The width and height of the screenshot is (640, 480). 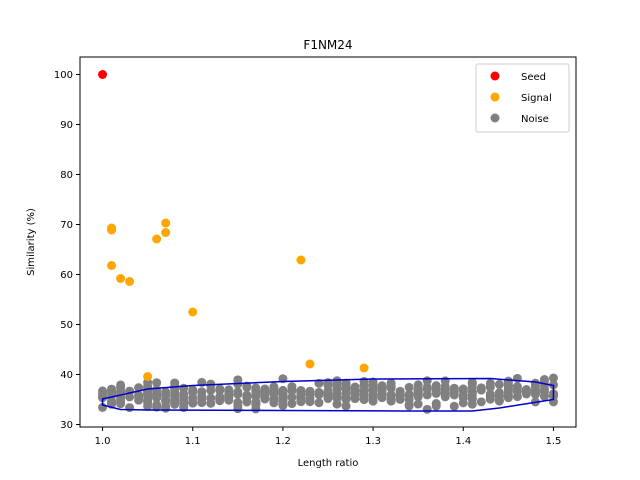 What do you see at coordinates (66, 125) in the screenshot?
I see `y-tick-label: 90` at bounding box center [66, 125].